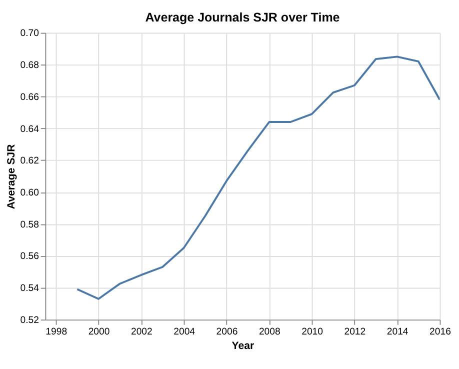 This screenshot has height=369, width=459. I want to click on x-tick-label: 2012, so click(355, 332).